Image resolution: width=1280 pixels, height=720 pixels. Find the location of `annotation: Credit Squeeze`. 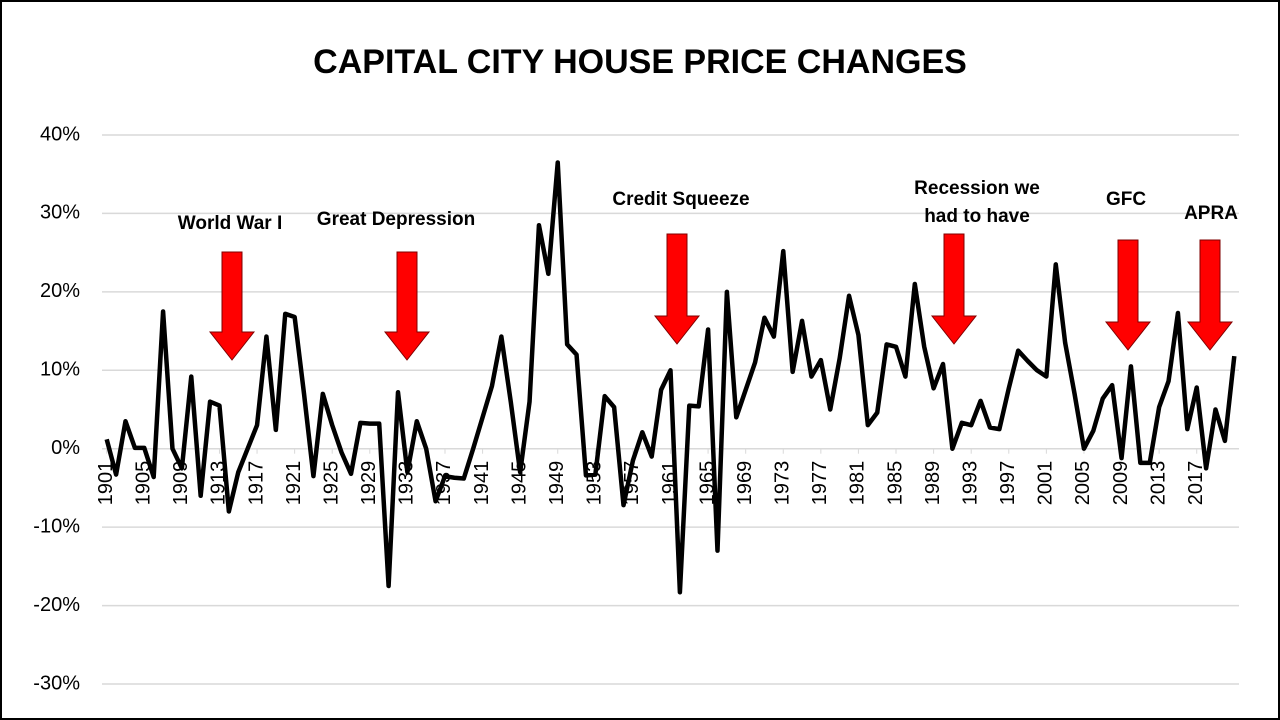

annotation: Credit Squeeze is located at coordinates (681, 199).